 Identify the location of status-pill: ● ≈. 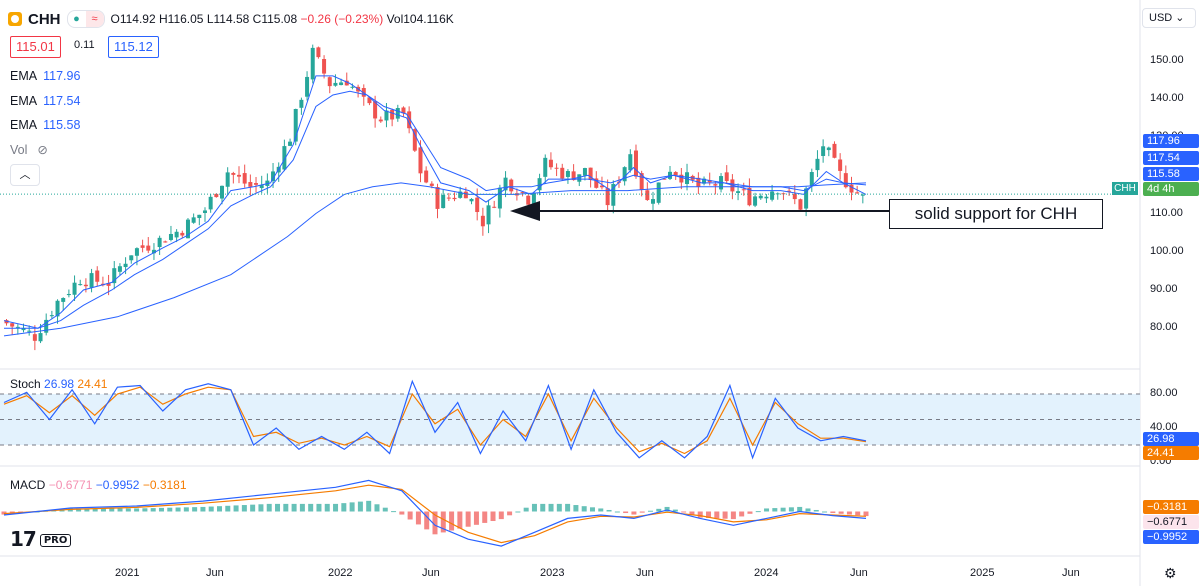
(85, 19).